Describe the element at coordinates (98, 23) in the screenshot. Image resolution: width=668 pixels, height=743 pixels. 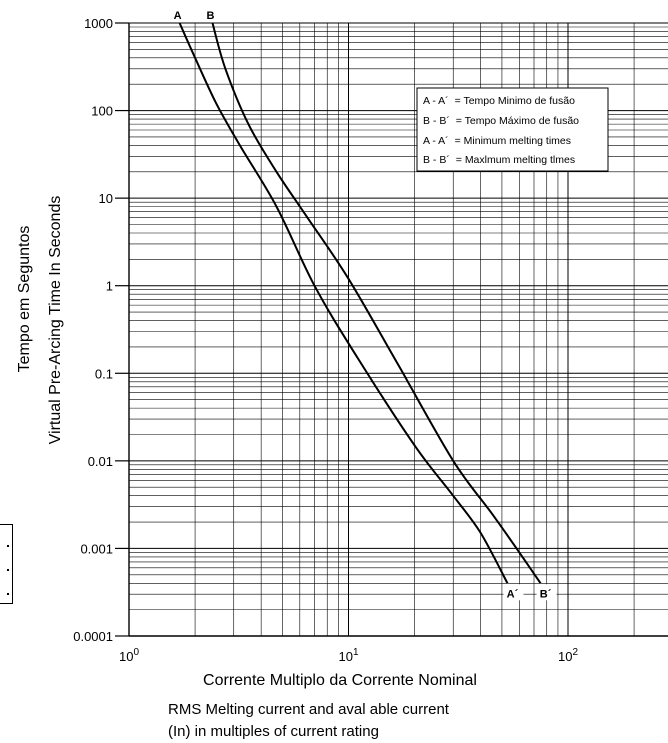
I see `y-tick-label: 1000` at that location.